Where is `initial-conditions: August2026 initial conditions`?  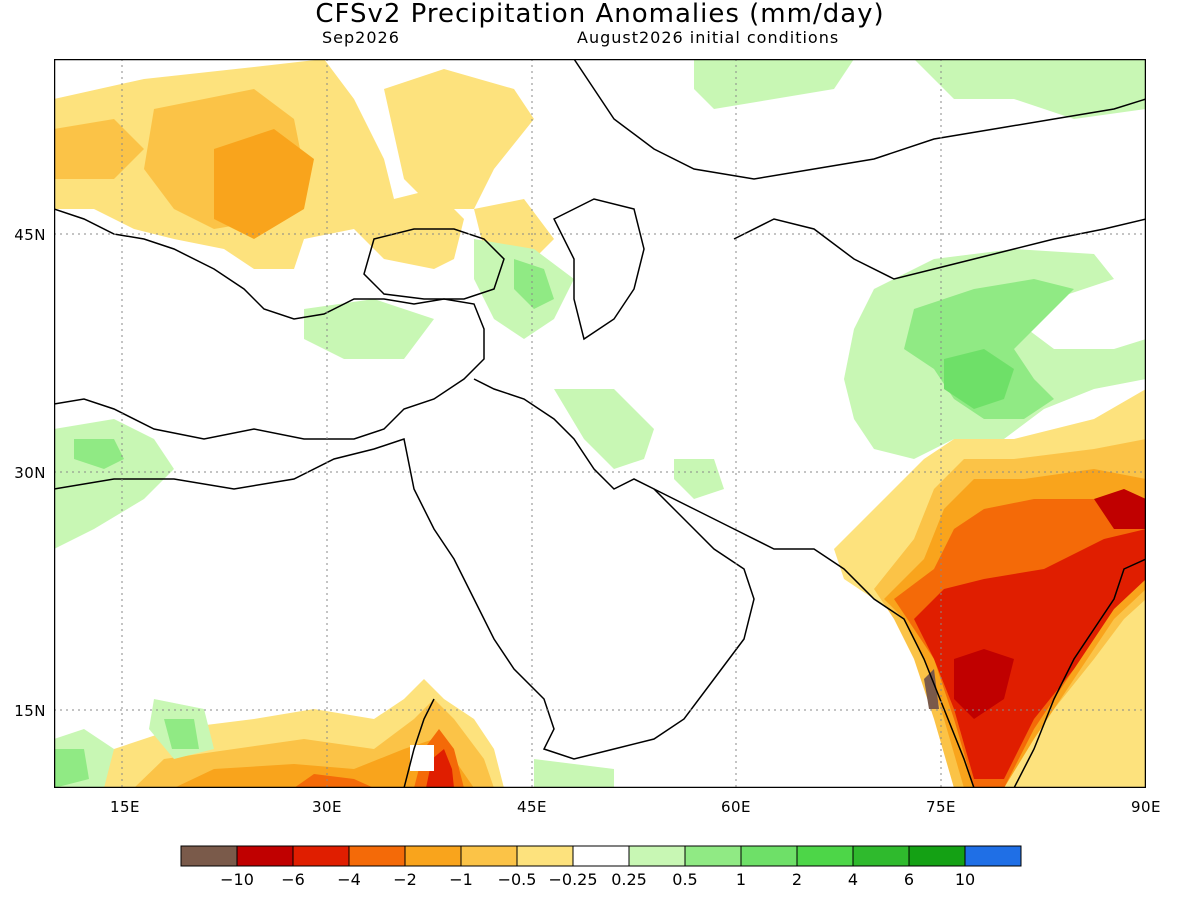
initial-conditions: August2026 initial conditions is located at coordinates (708, 37).